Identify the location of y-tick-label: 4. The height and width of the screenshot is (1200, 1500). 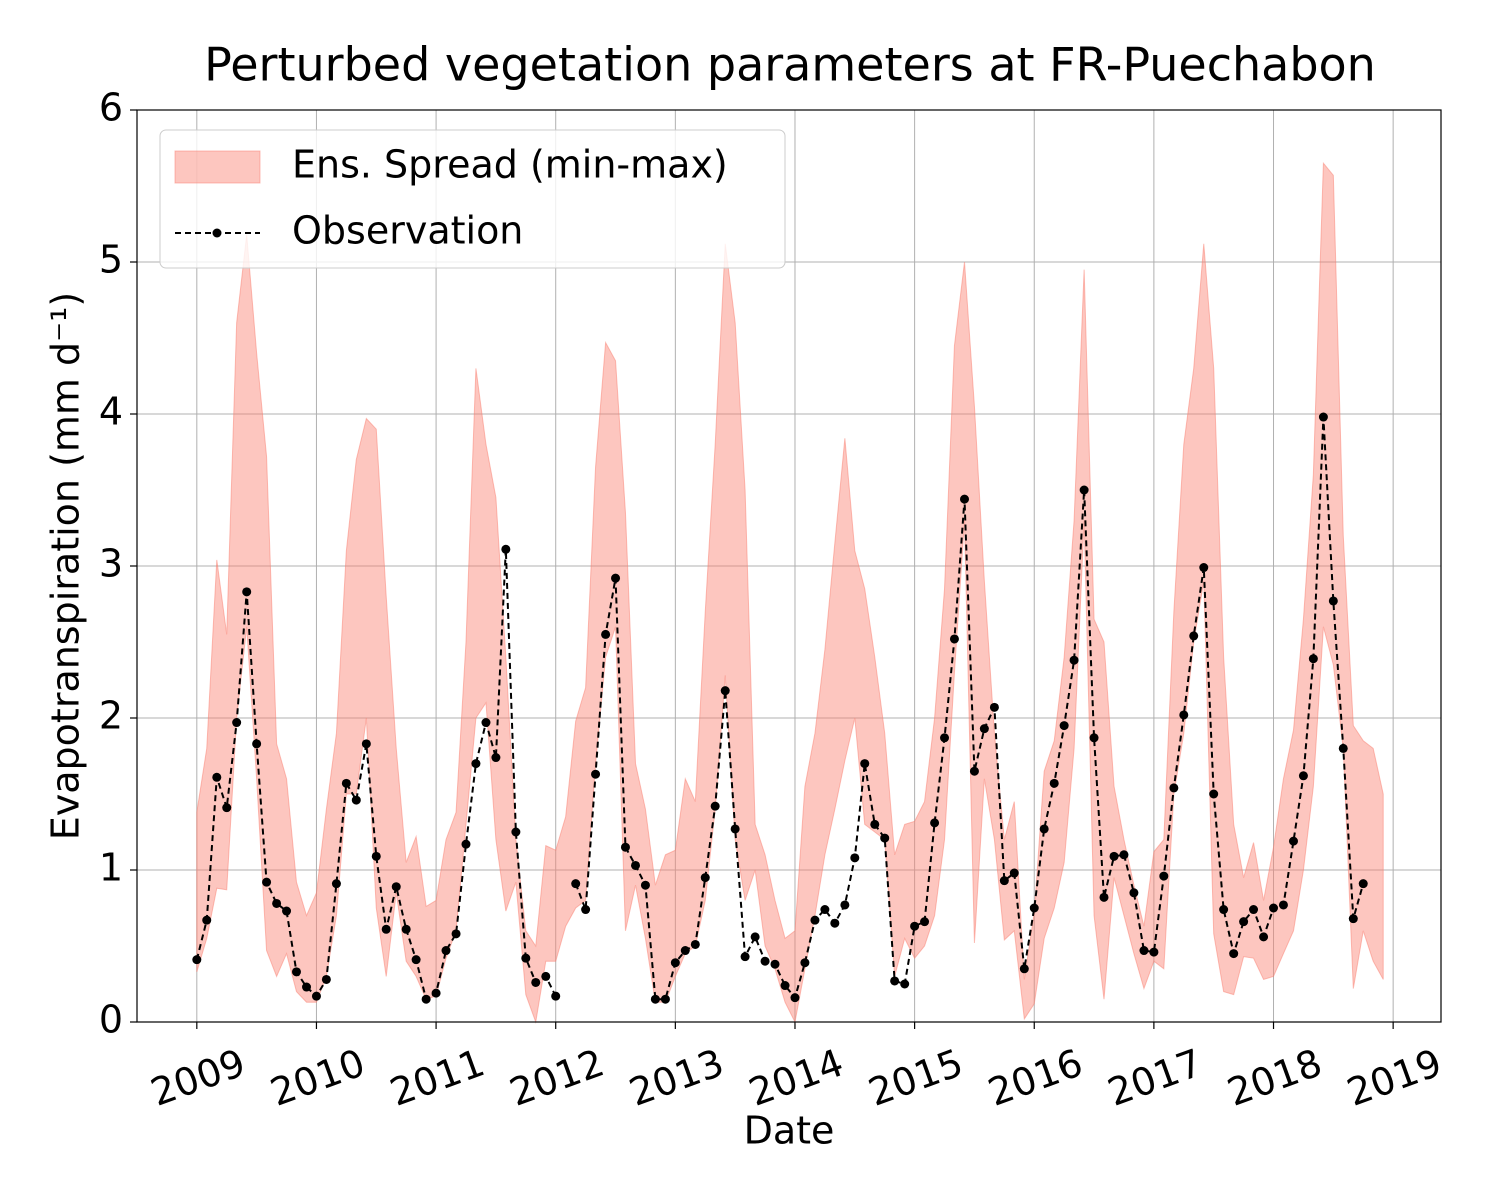
(111, 412).